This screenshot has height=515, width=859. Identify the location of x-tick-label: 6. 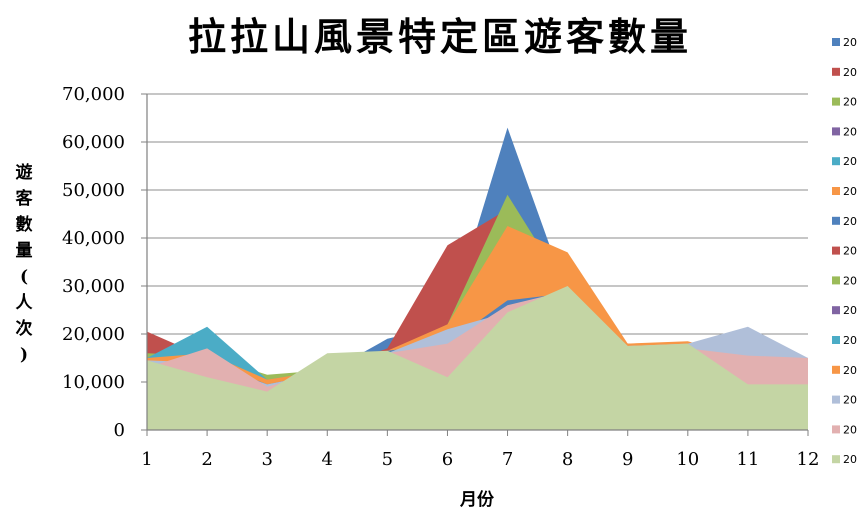
(447, 459).